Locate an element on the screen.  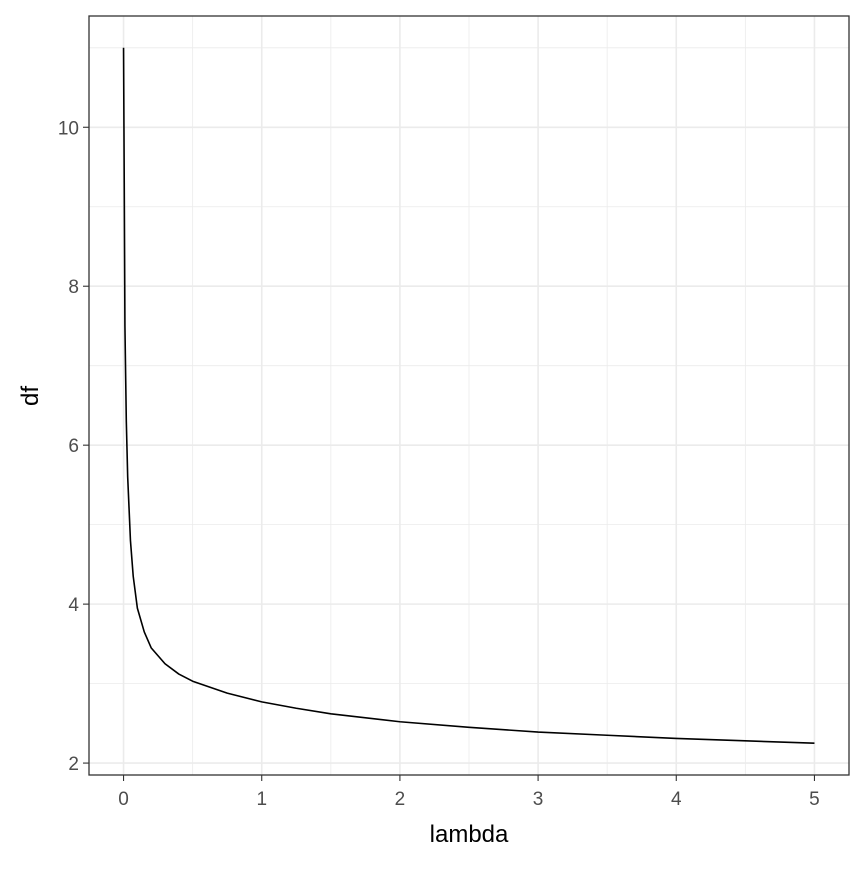
y-tick-label: 6 is located at coordinates (73, 446).